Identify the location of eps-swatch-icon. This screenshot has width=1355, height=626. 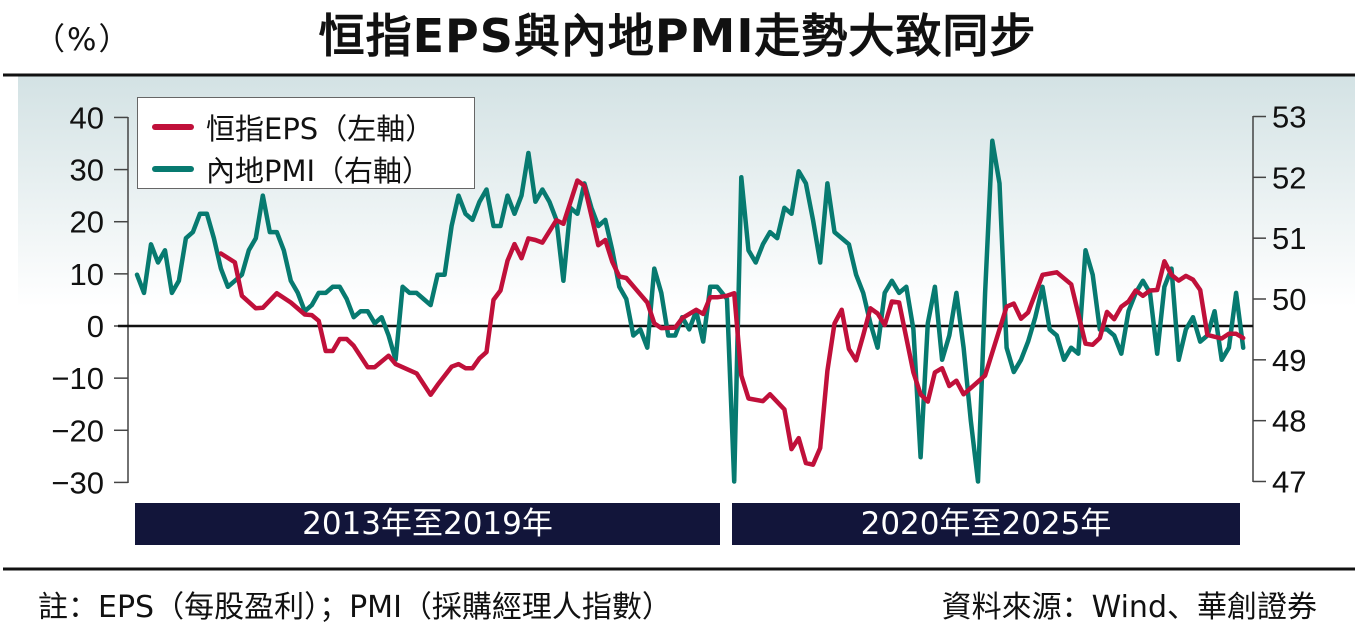
(173, 127).